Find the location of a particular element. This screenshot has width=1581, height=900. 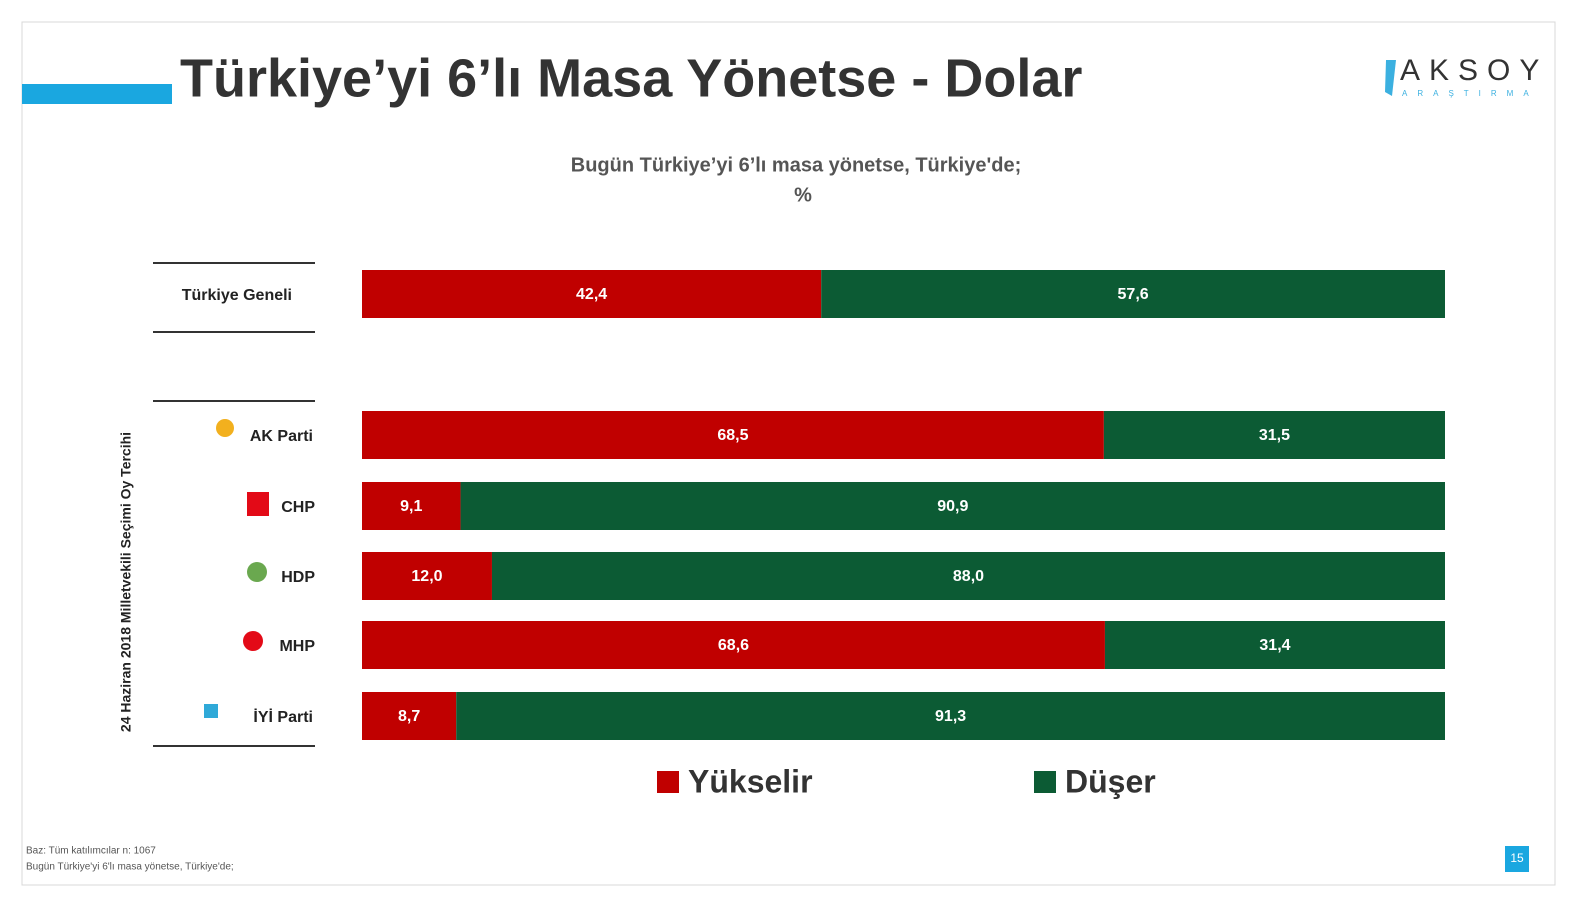

value-label: 90,9 is located at coordinates (952, 506).